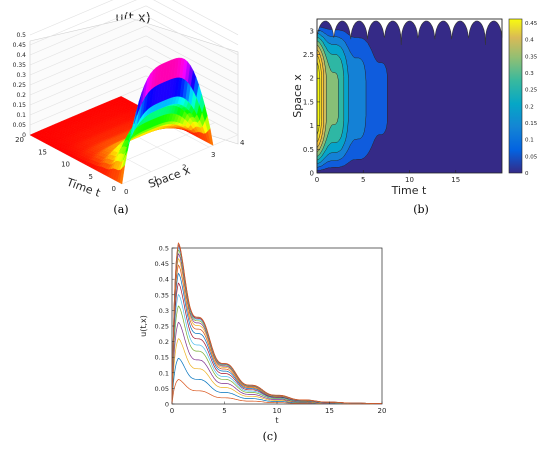  I want to click on time-tick-label: 5, so click(91, 177).